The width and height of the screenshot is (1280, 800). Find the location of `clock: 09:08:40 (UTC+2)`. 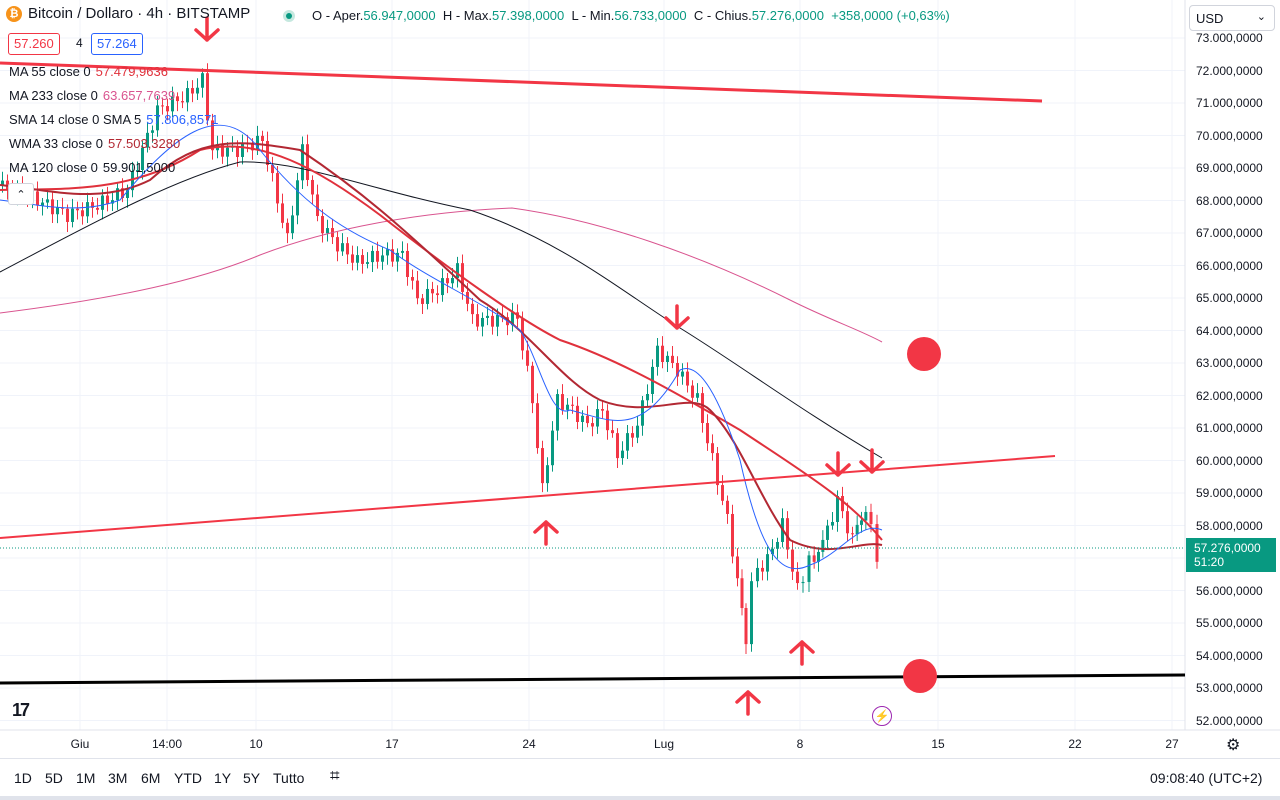

clock: 09:08:40 (UTC+2) is located at coordinates (1206, 778).